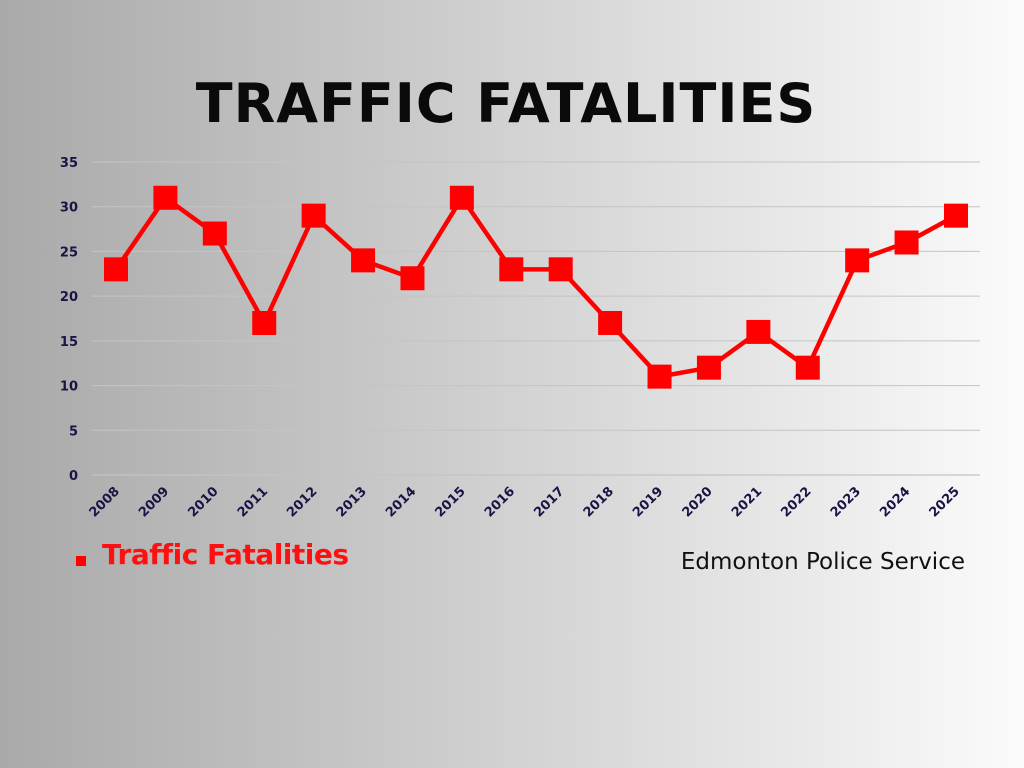  What do you see at coordinates (500, 502) in the screenshot?
I see `x-tick-label: 2016` at bounding box center [500, 502].